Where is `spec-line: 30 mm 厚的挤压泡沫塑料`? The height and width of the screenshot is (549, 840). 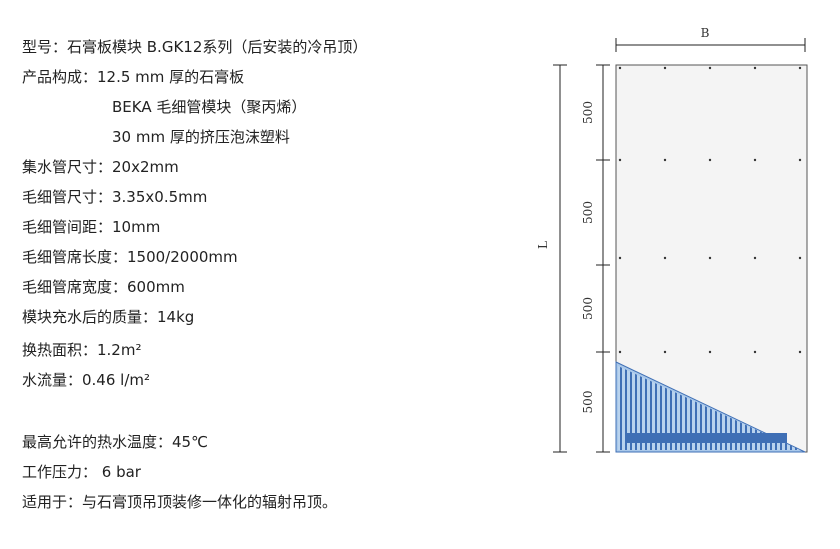 spec-line: 30 mm 厚的挤压泡沫塑料 is located at coordinates (201, 137).